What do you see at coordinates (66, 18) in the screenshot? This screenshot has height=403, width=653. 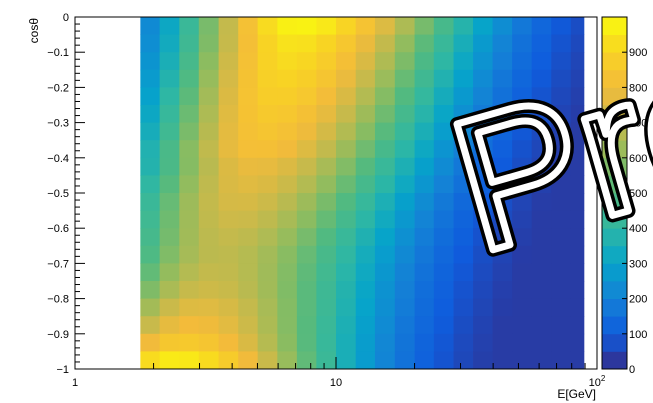 I see `y-tick-label: 0` at bounding box center [66, 18].